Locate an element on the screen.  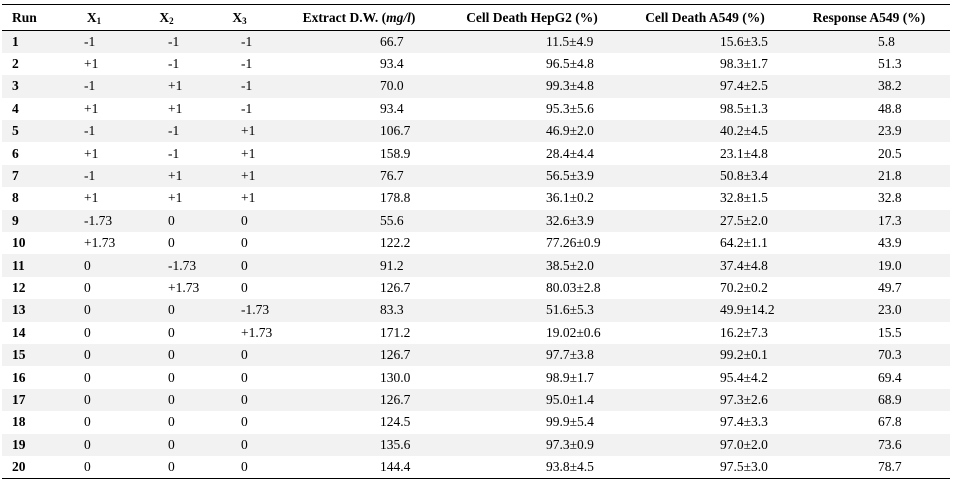
run-cell: 3 is located at coordinates (15, 86).